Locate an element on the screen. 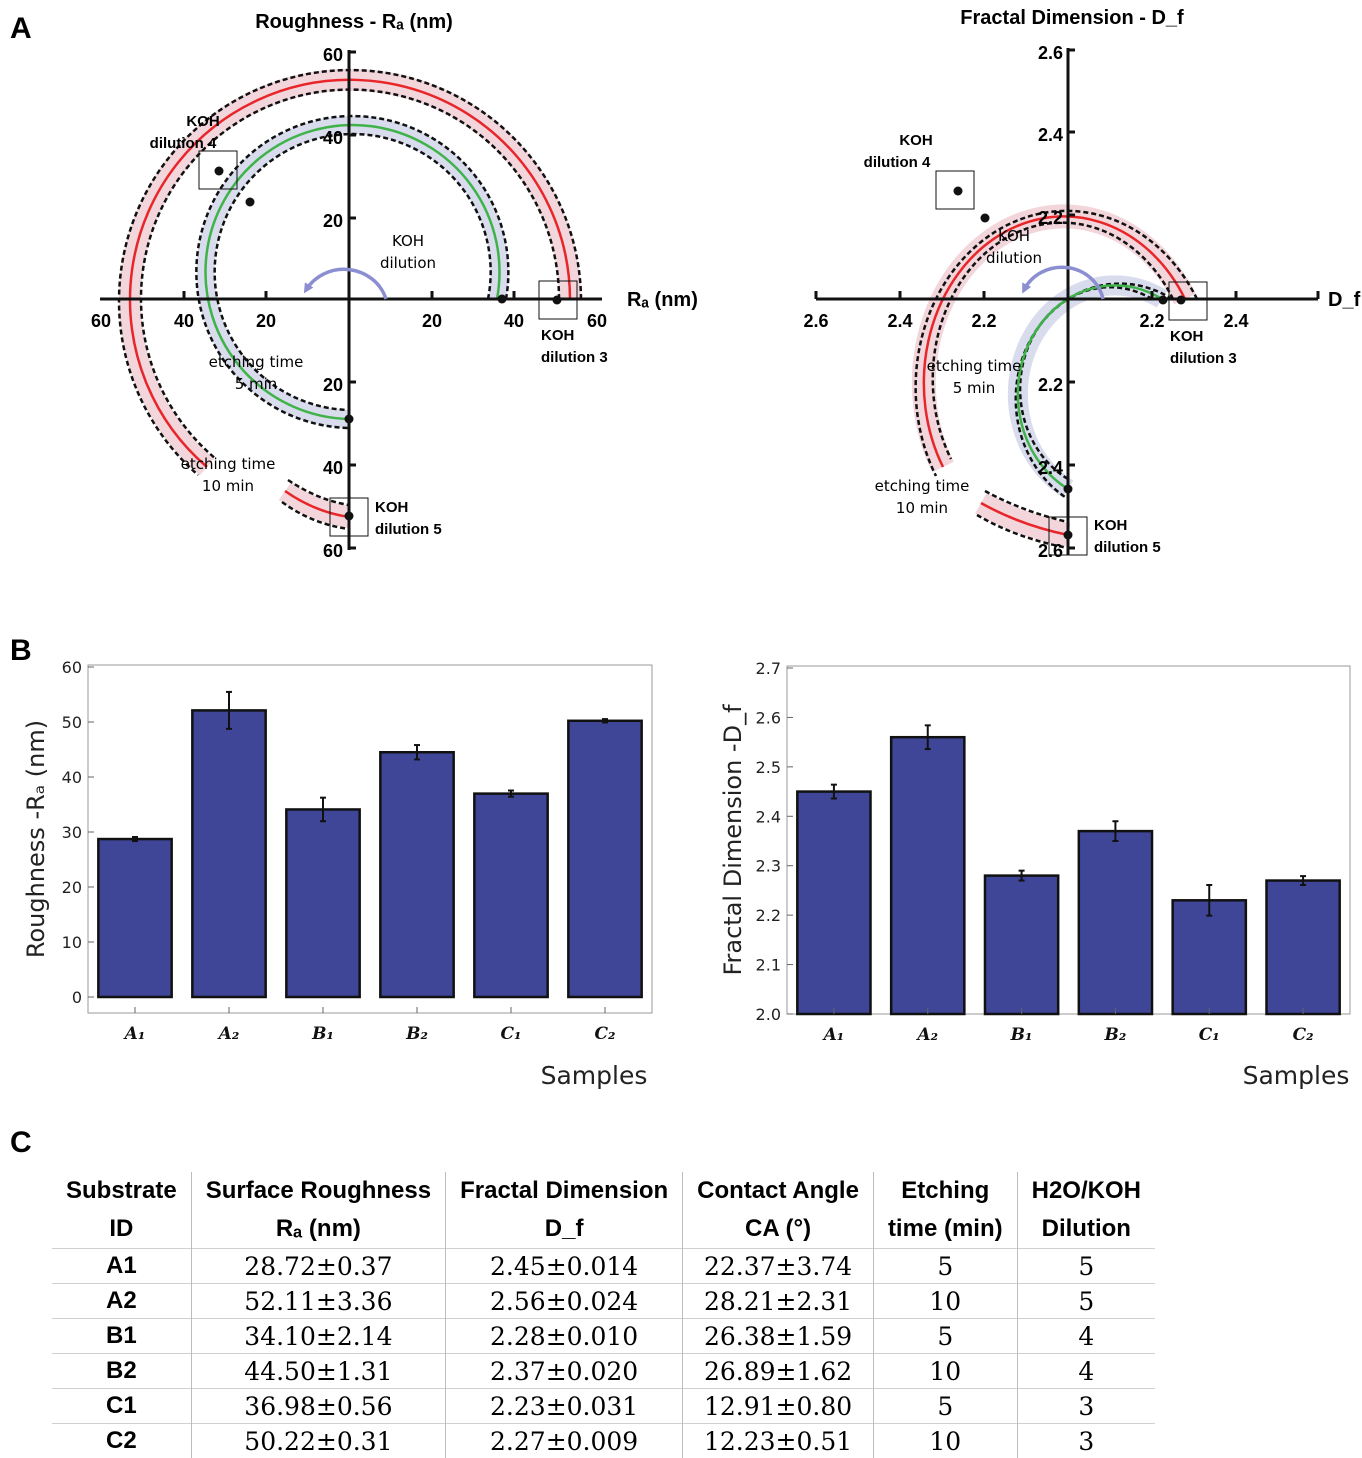 The width and height of the screenshot is (1362, 1458). polar-ra-x-tick: 60 is located at coordinates (101, 321).